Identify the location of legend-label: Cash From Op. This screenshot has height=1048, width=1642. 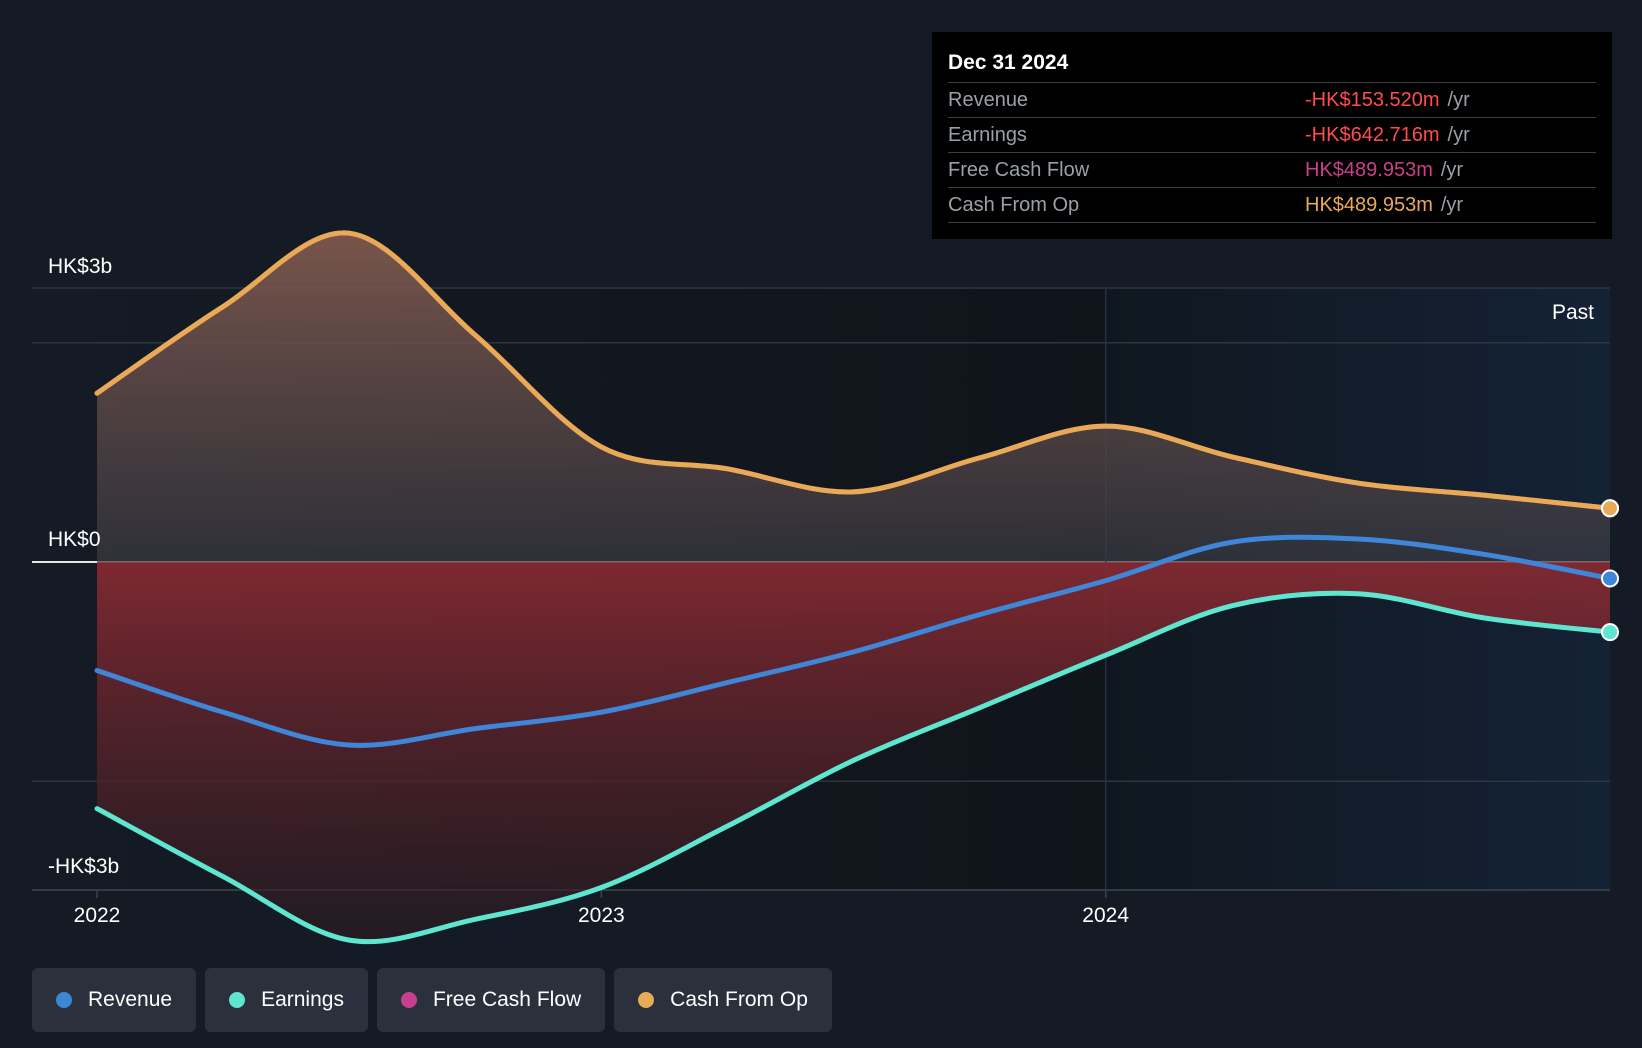
(739, 999).